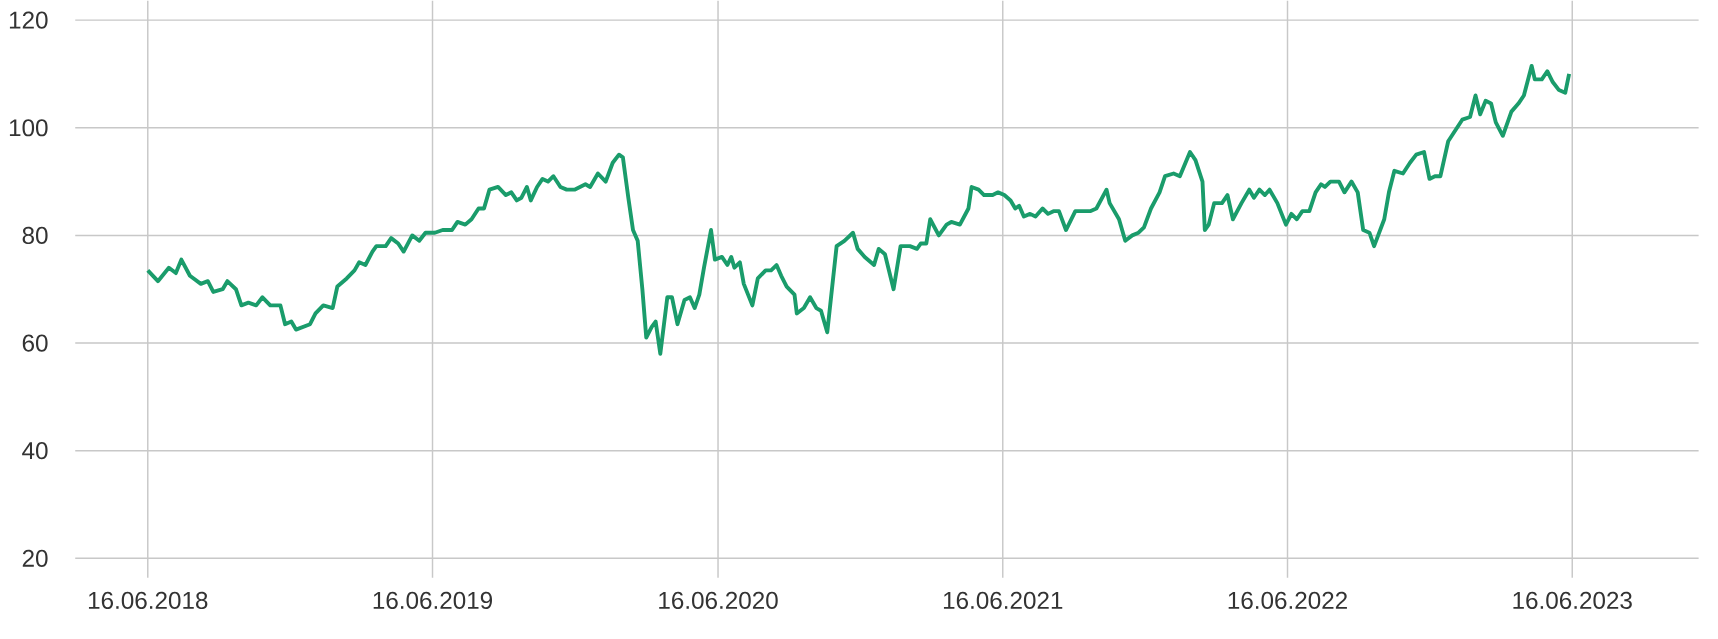  What do you see at coordinates (35, 558) in the screenshot?
I see `y-tick-label: 20` at bounding box center [35, 558].